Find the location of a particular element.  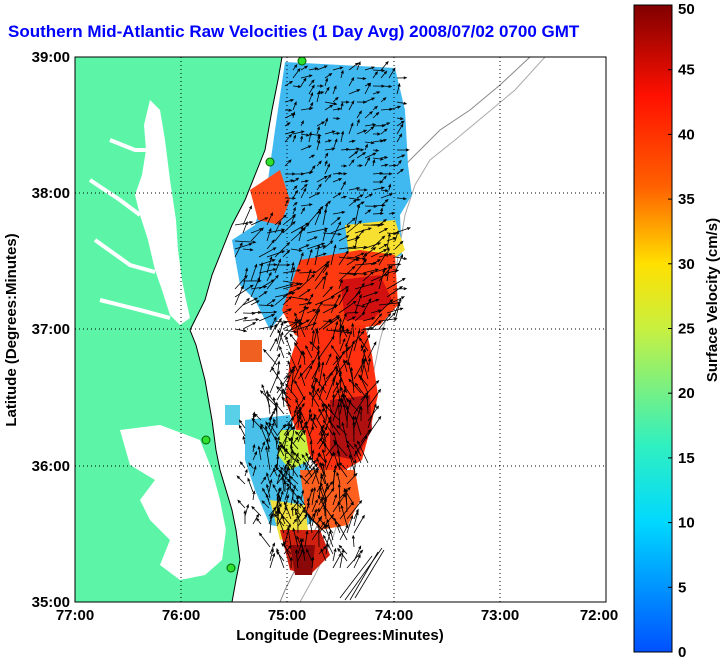

y-tick-labels: 39:00 38:00 37:00 36:00 35:00 is located at coordinates (51, 330).